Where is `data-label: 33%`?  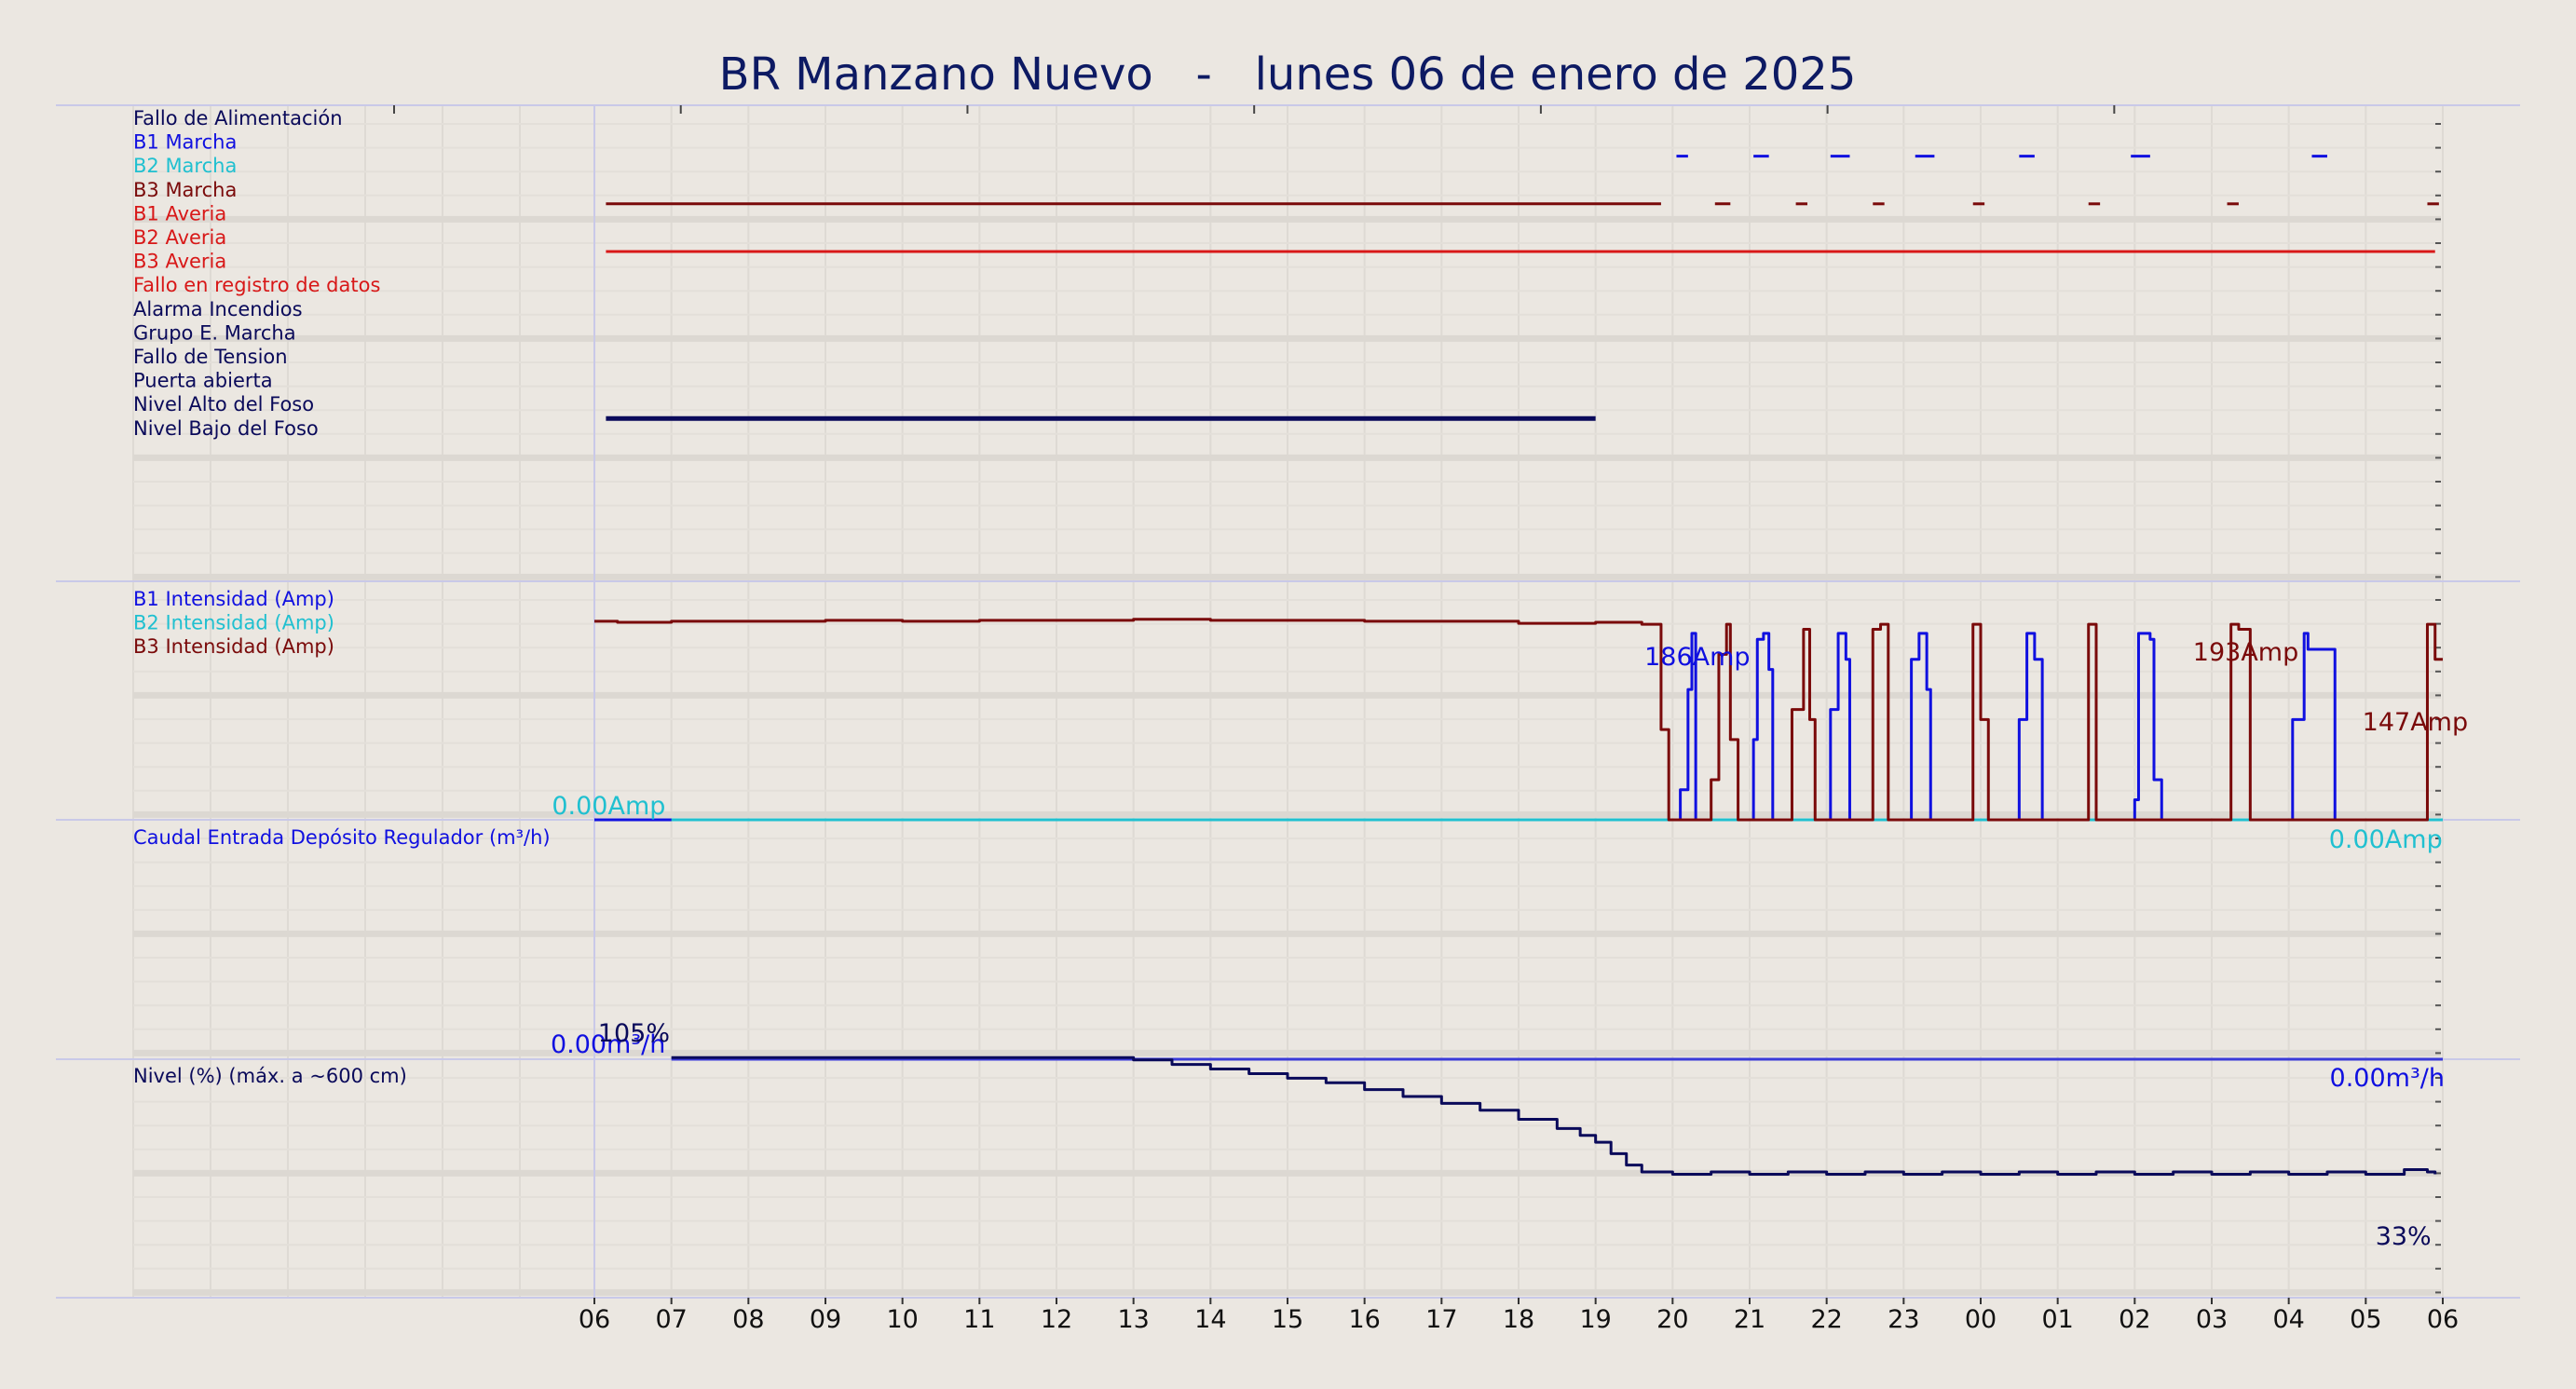 data-label: 33% is located at coordinates (2404, 1236).